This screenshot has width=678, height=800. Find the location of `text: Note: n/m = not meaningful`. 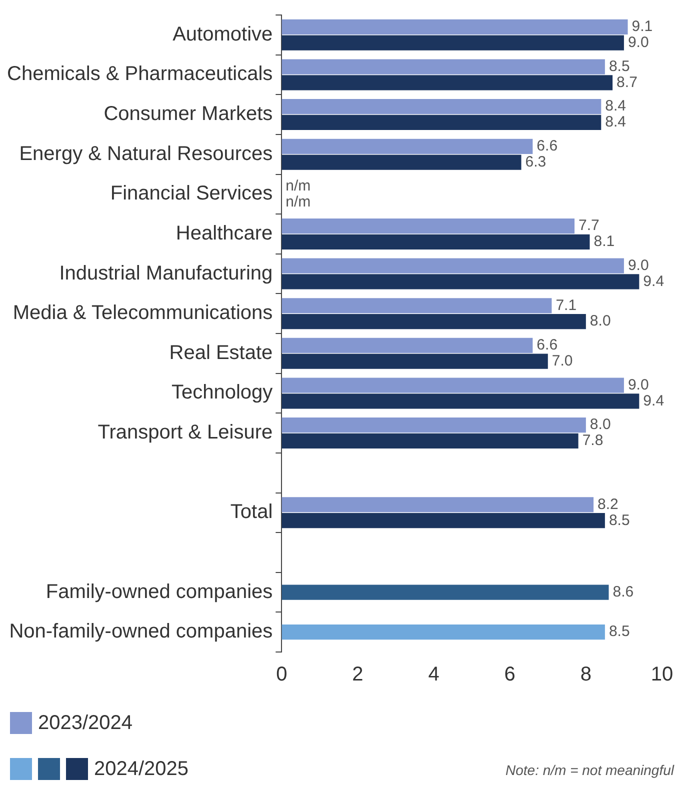

text: Note: n/m = not meaningful is located at coordinates (590, 770).